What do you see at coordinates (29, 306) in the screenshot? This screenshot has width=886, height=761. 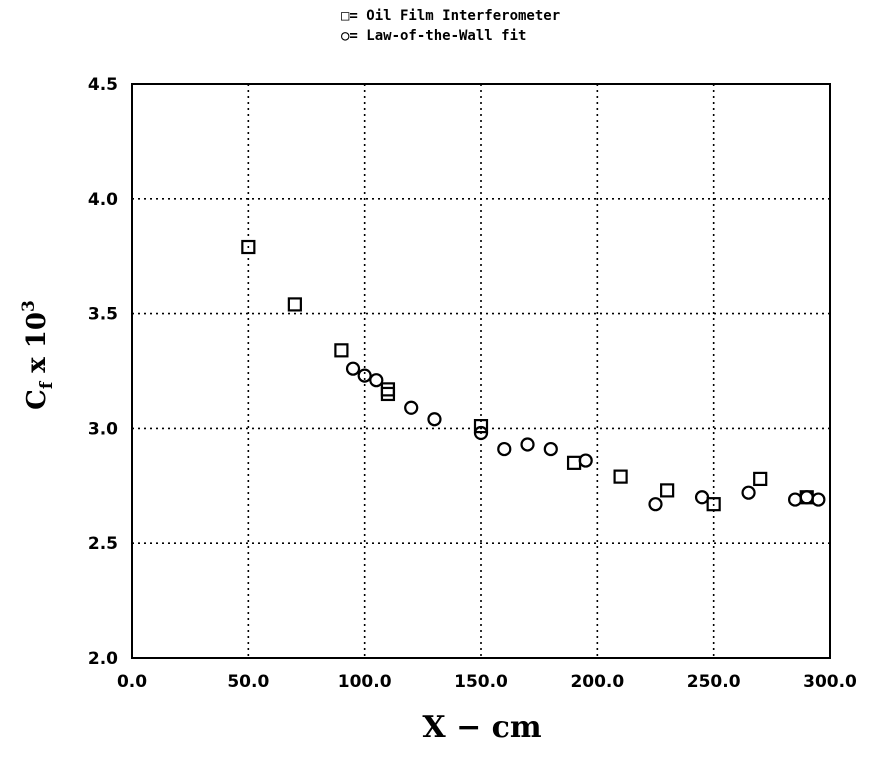 I see `y-axis-title-superscript: 3` at bounding box center [29, 306].